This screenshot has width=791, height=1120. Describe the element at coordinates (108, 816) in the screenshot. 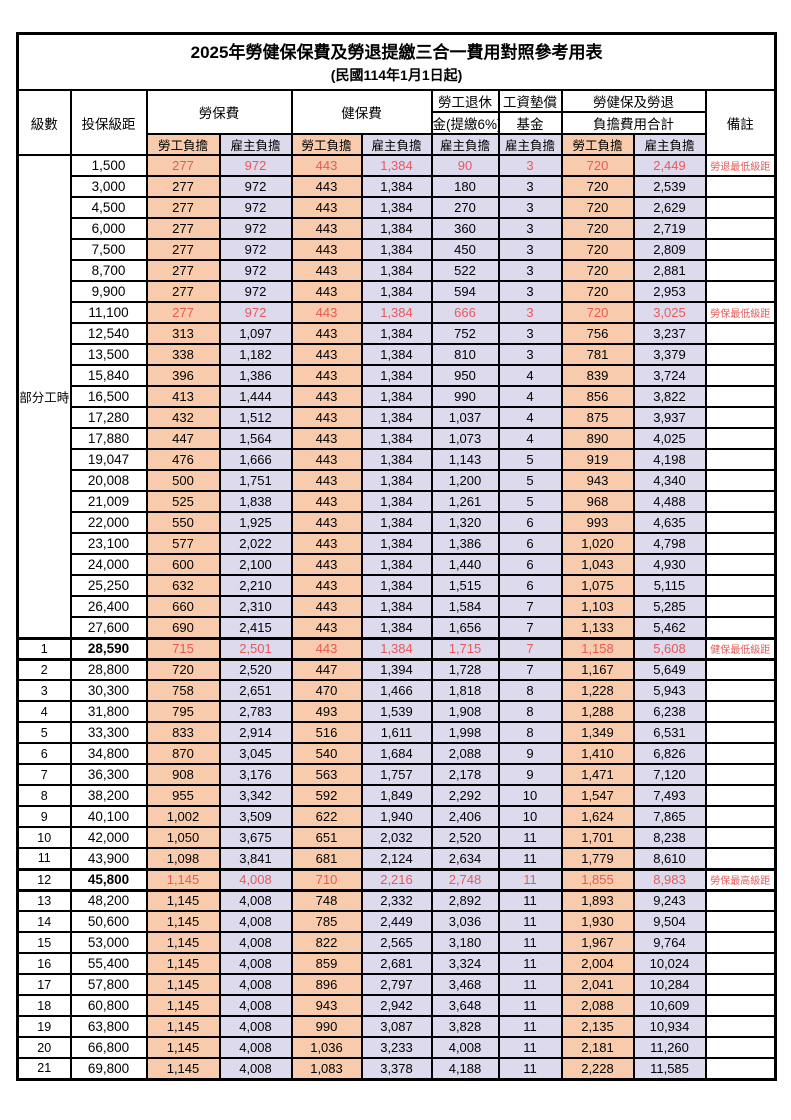

I see `bracket-cell: 40,100` at that location.